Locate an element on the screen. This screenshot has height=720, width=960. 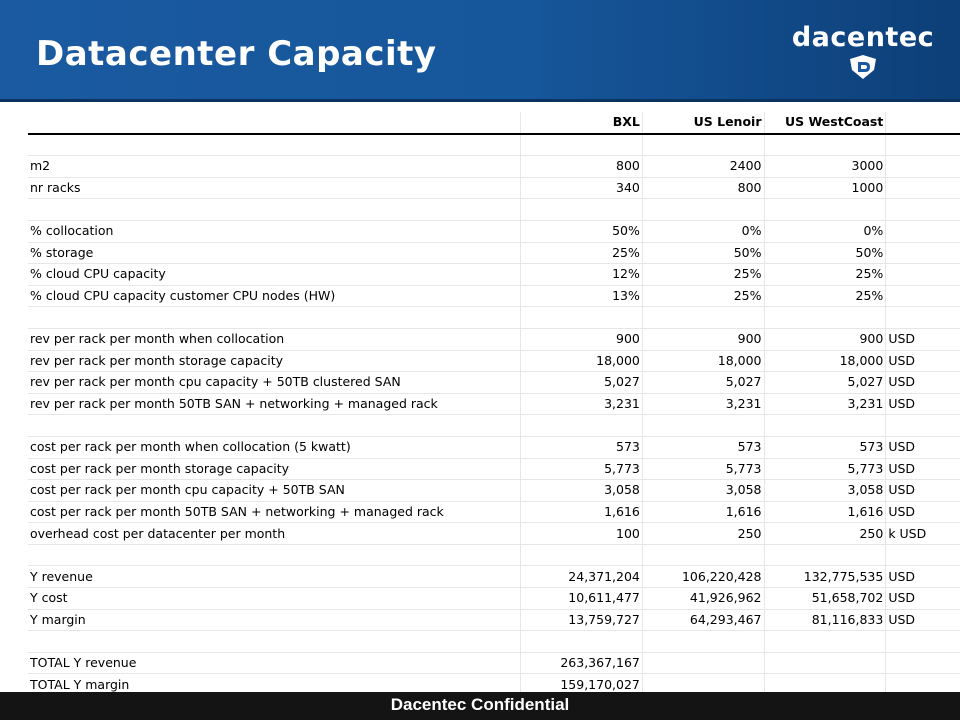
table-row: % cloud CPU capacity 12% 25% 25% is located at coordinates (494, 274).